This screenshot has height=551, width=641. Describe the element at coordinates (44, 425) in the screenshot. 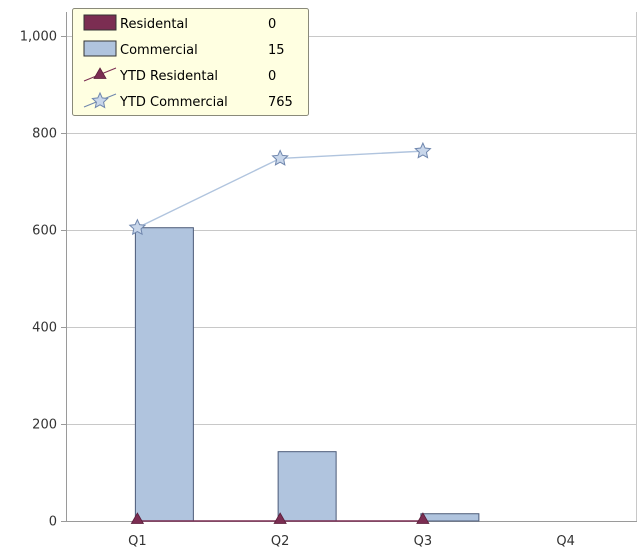

I see `y-tick-label: 200` at that location.